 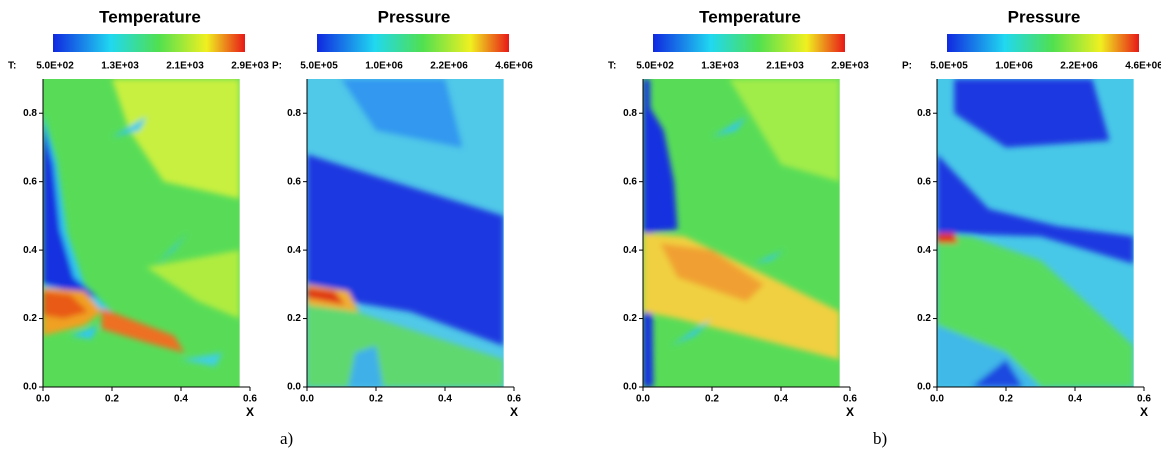 What do you see at coordinates (286, 438) in the screenshot?
I see `caption: a)` at bounding box center [286, 438].